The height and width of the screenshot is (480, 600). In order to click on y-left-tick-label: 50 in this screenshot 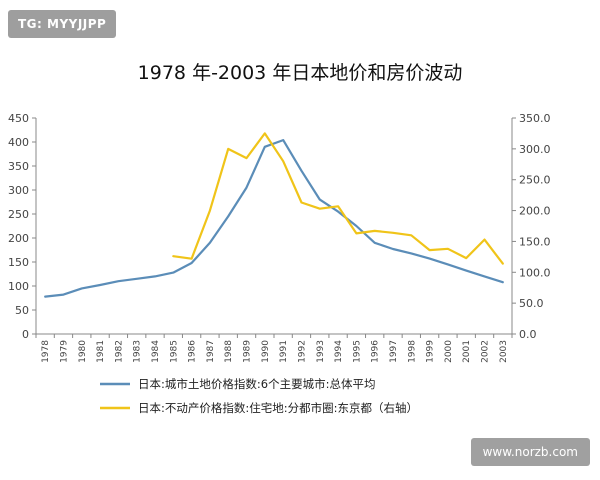, I will do `click(22, 310)`.